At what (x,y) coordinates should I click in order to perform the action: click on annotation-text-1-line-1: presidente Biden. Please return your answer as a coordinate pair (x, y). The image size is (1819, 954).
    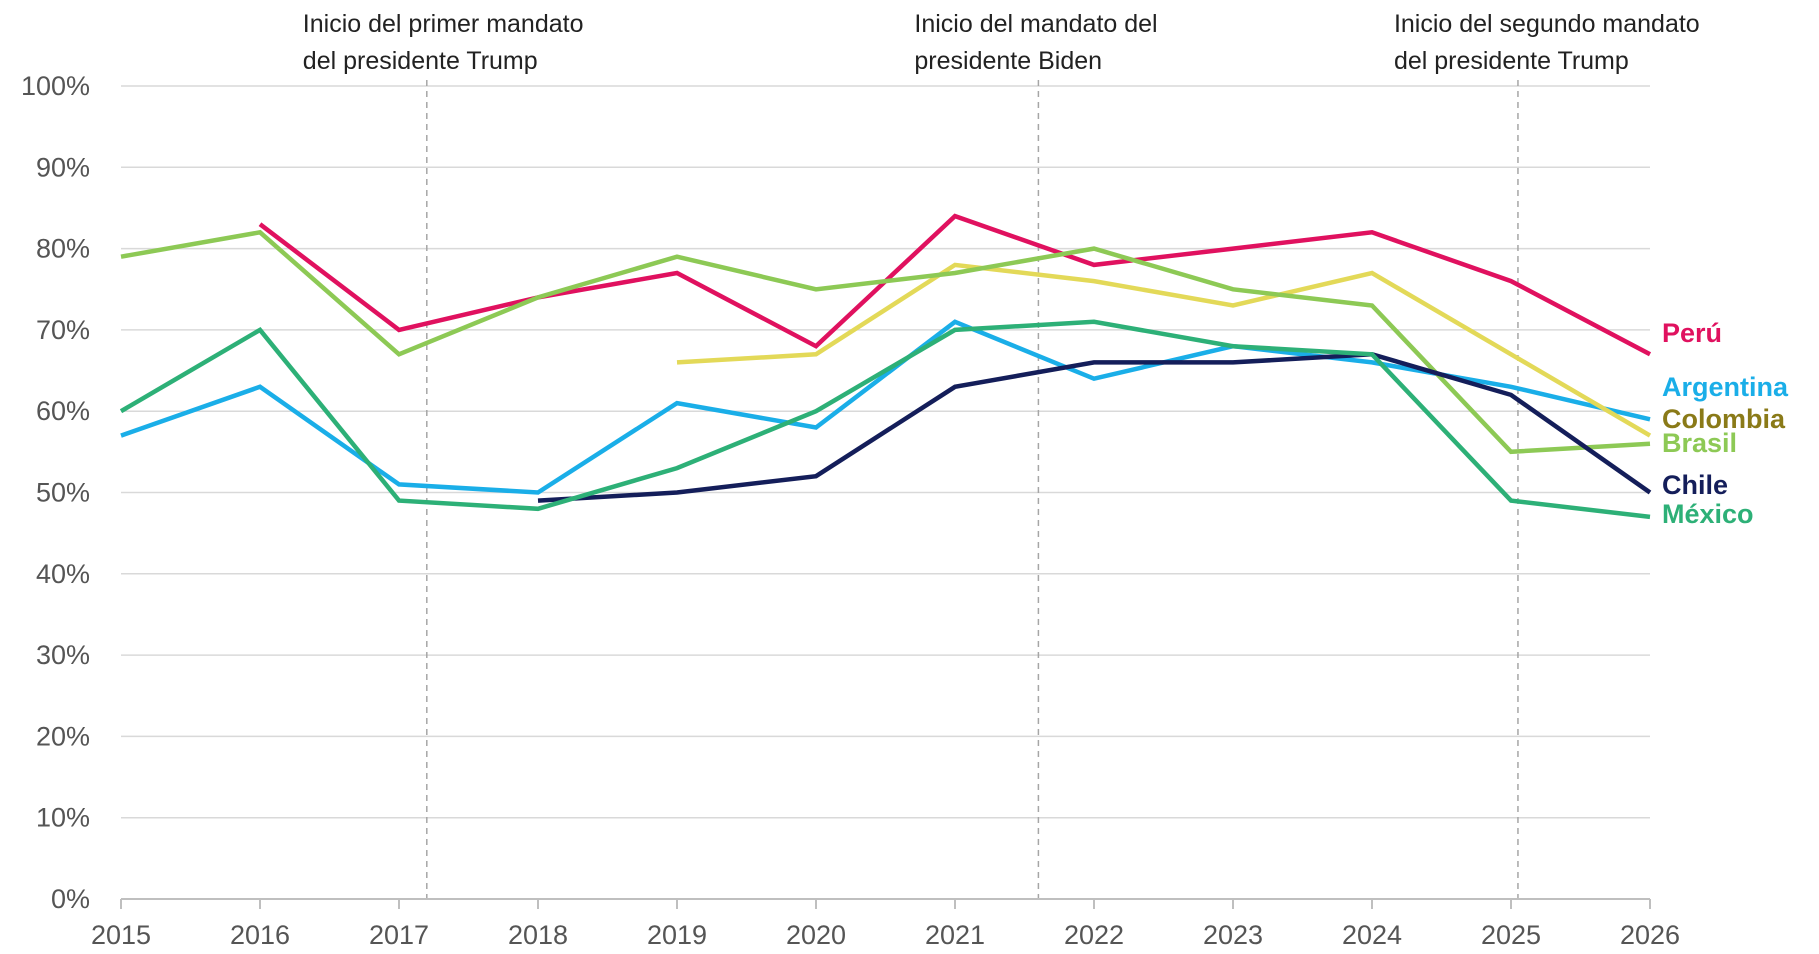
    Looking at the image, I should click on (1008, 61).